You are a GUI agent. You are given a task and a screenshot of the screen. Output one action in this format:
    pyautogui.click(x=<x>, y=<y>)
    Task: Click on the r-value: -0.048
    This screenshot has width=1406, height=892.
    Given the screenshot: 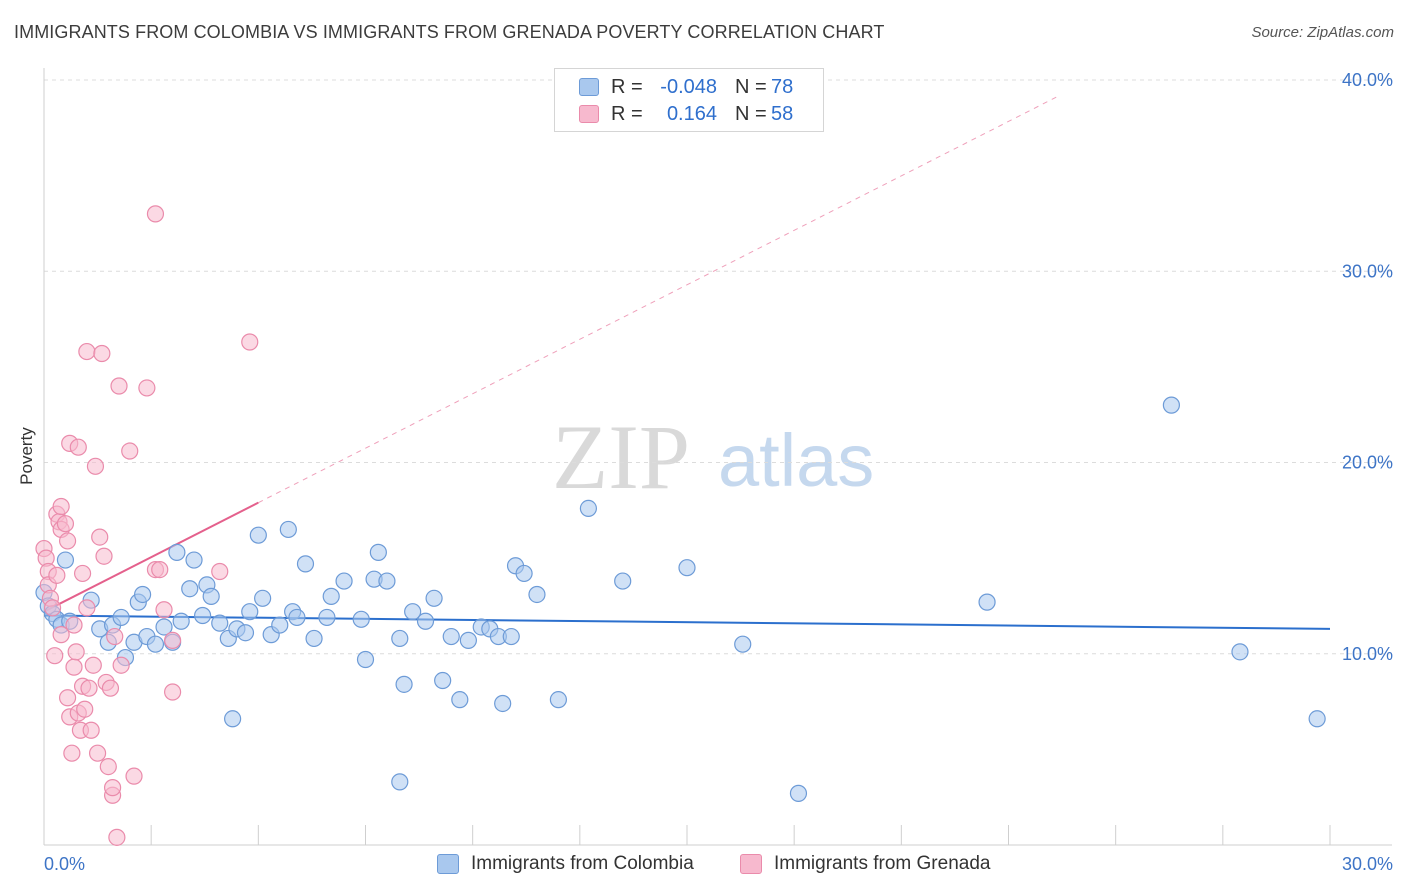 What is the action you would take?
    pyautogui.click(x=688, y=86)
    